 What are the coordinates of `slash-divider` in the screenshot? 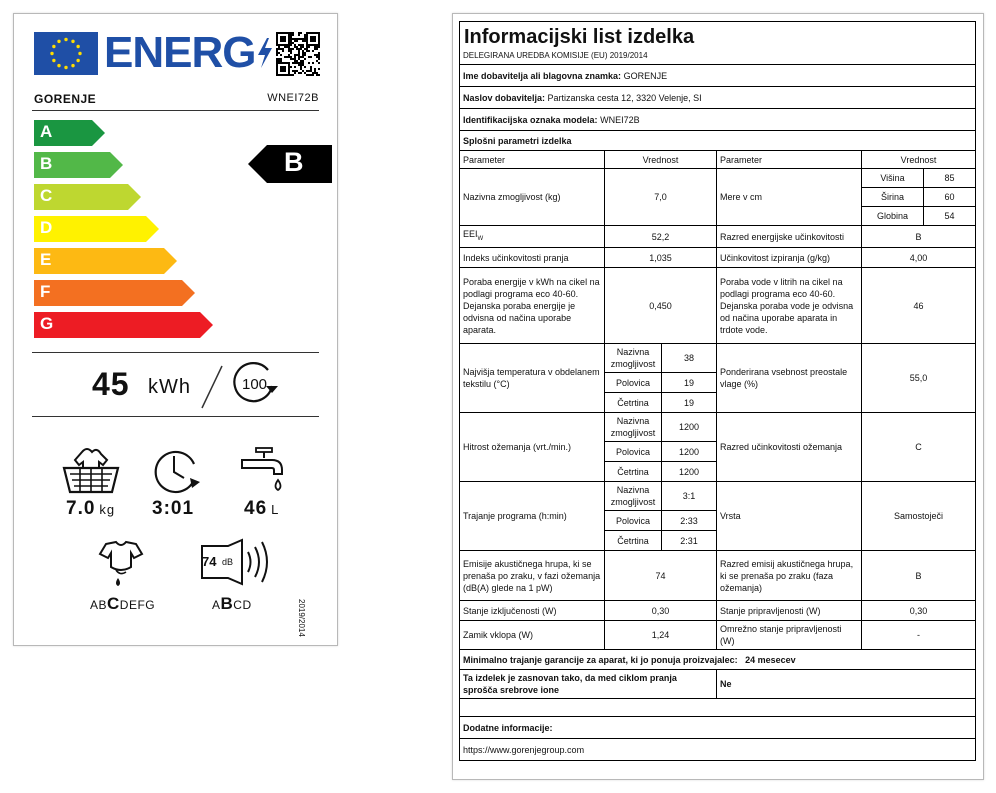 It's located at (212, 387).